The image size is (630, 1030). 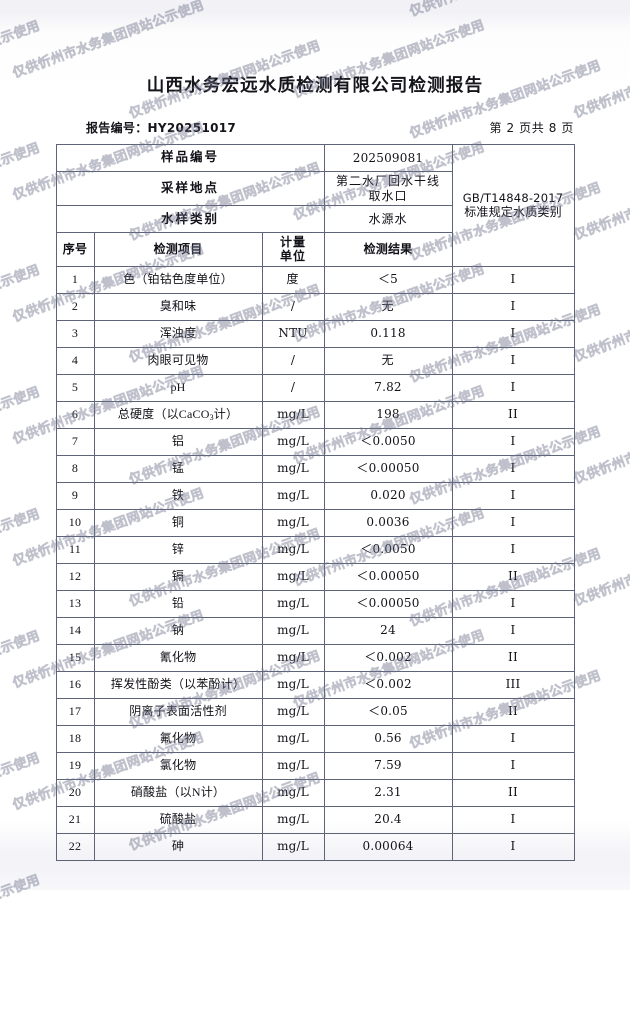 I want to click on cell-item: 镉, so click(x=178, y=576).